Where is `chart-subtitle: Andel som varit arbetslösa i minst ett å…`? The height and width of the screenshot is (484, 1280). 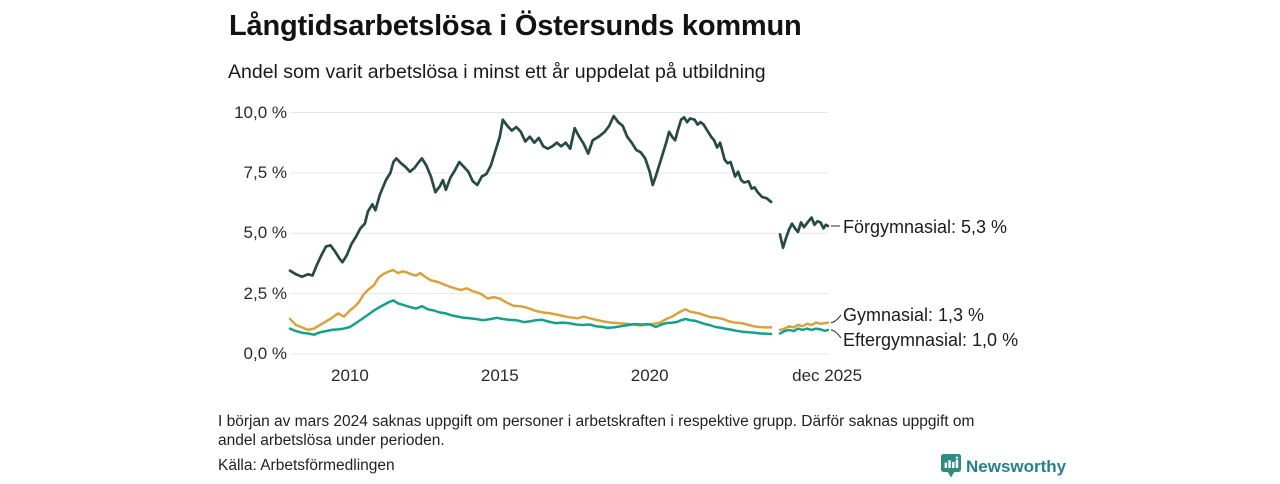 chart-subtitle: Andel som varit arbetslösa i minst ett å… is located at coordinates (497, 72).